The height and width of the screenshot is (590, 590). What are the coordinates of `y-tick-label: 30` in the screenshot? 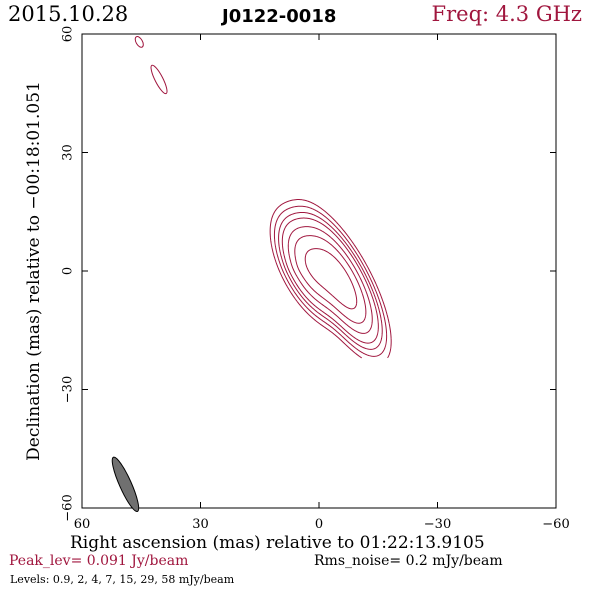 It's located at (68, 152).